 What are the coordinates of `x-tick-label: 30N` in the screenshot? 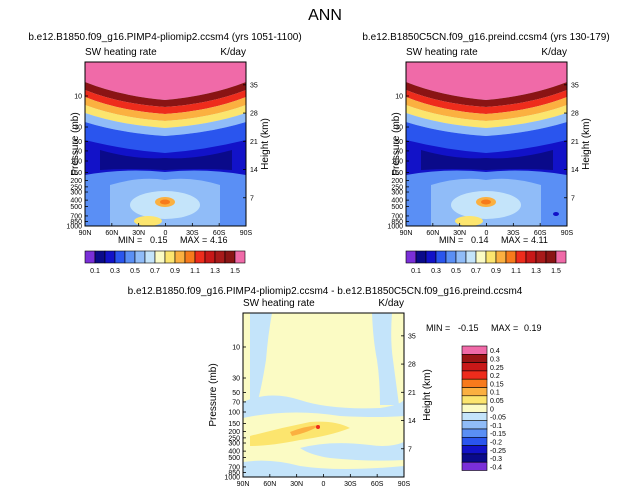 It's located at (296, 484).